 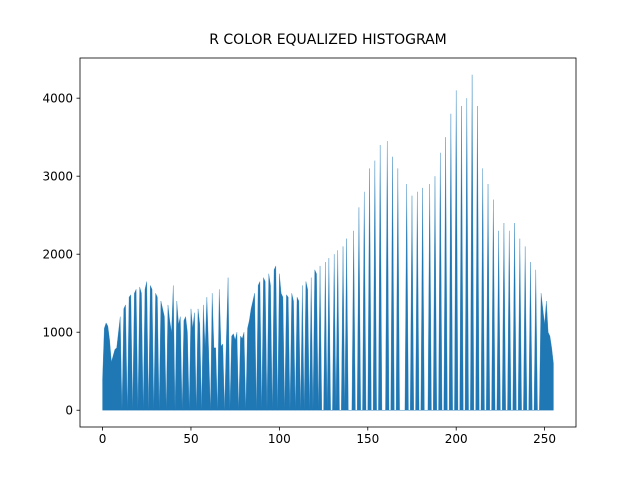 What do you see at coordinates (57, 255) in the screenshot?
I see `y-tick-label: 2000` at bounding box center [57, 255].